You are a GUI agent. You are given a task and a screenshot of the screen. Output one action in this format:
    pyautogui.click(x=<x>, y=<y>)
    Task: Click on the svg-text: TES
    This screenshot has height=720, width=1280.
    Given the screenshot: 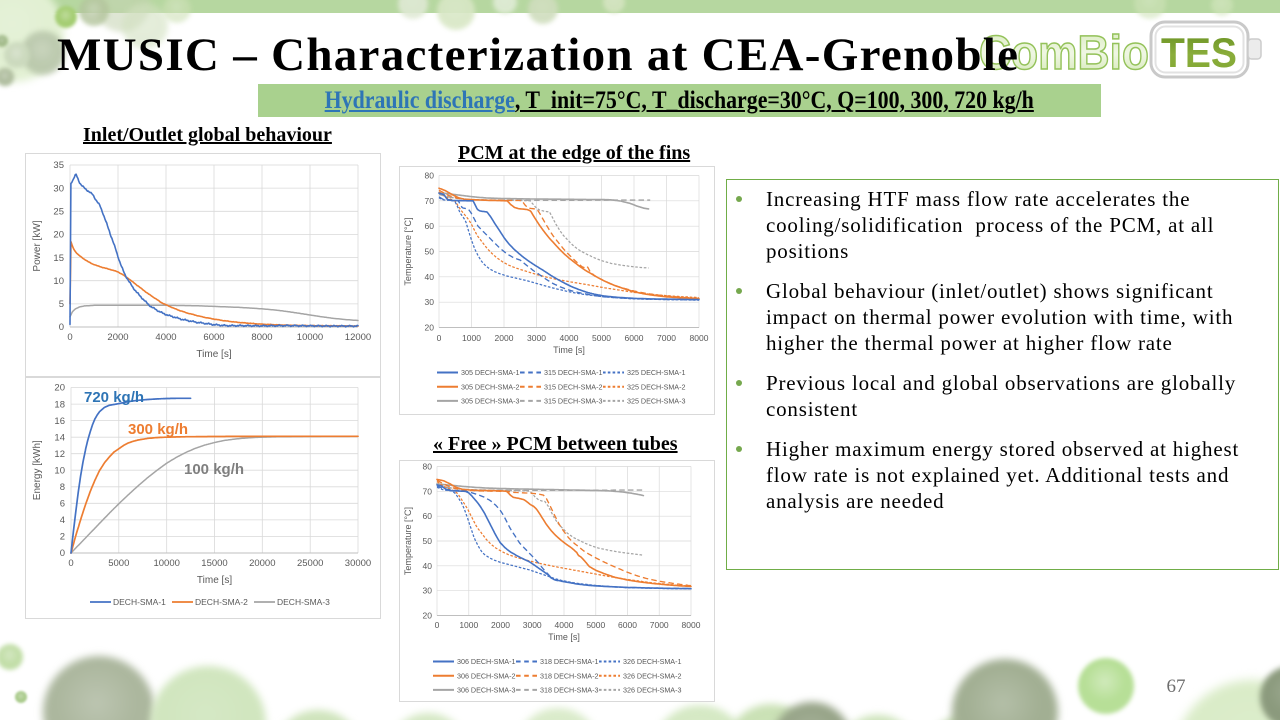 What is the action you would take?
    pyautogui.click(x=1199, y=52)
    